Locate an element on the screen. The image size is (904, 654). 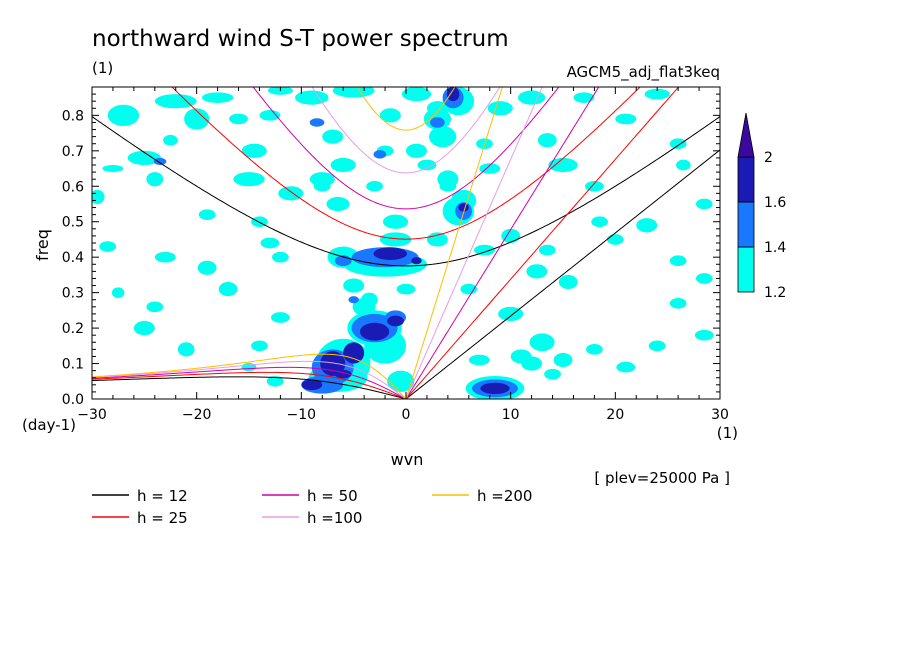
plev-label: [ plev=25000 Pa ] is located at coordinates (662, 478).